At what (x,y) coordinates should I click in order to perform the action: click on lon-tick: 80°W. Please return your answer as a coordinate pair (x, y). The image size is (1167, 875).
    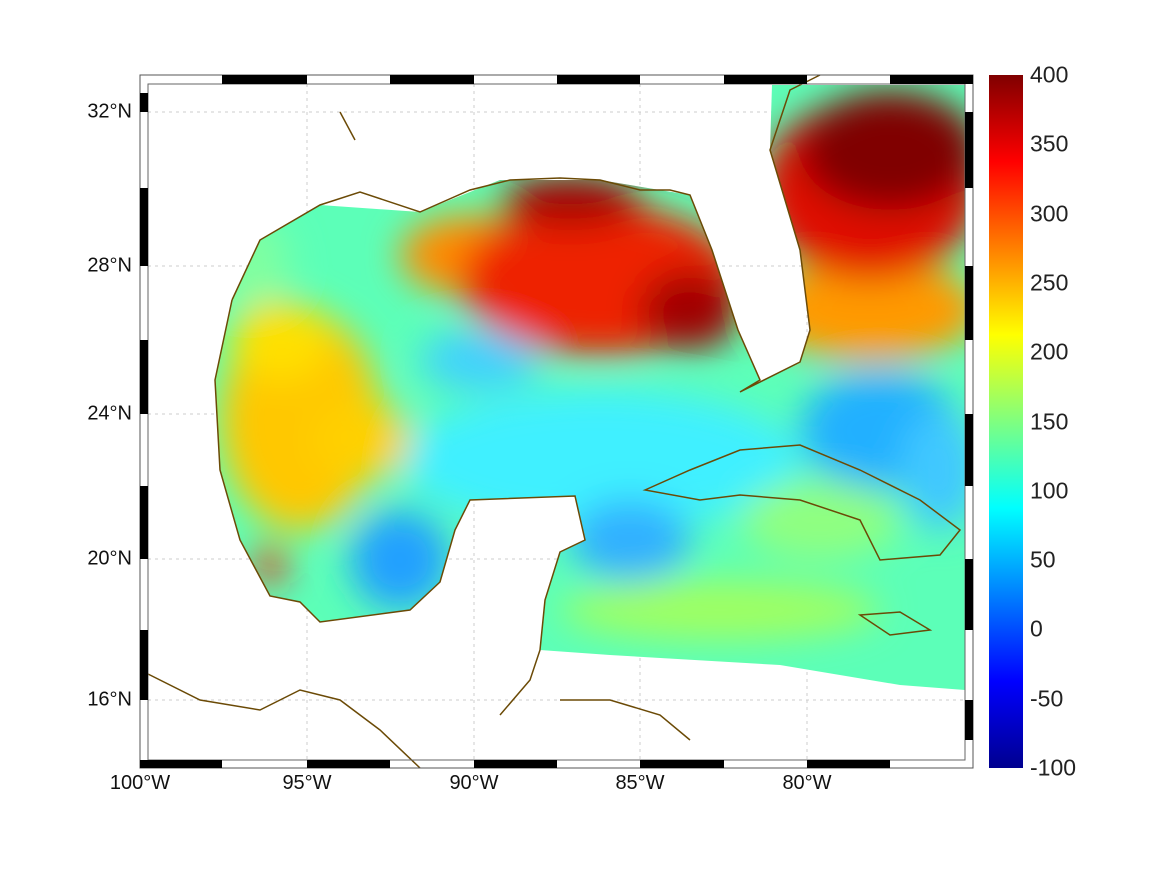
    Looking at the image, I should click on (807, 783).